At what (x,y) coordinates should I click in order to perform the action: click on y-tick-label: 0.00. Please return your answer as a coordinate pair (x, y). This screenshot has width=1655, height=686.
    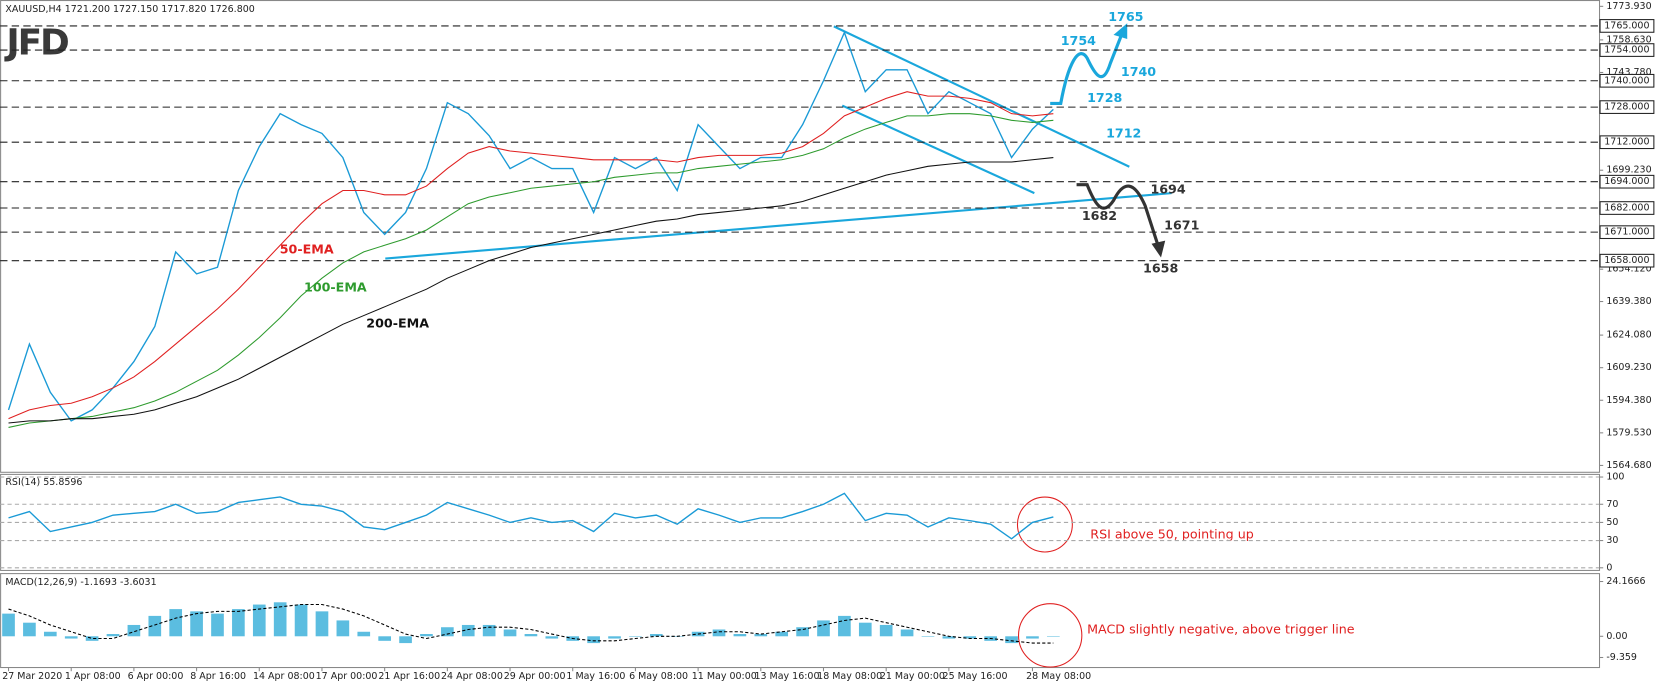
    Looking at the image, I should click on (1616, 636).